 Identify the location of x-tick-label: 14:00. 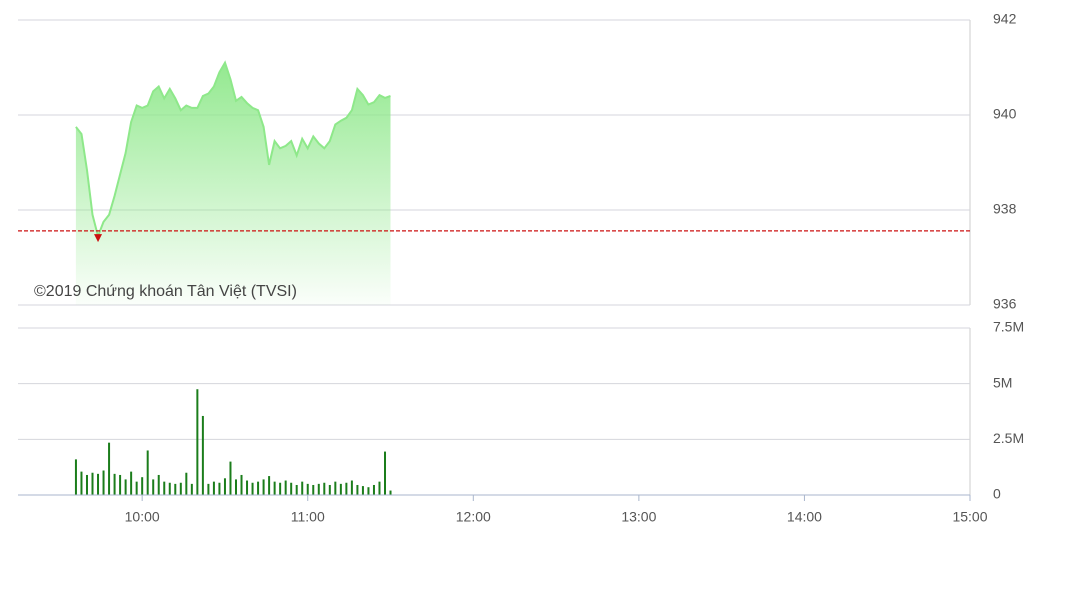
(804, 517).